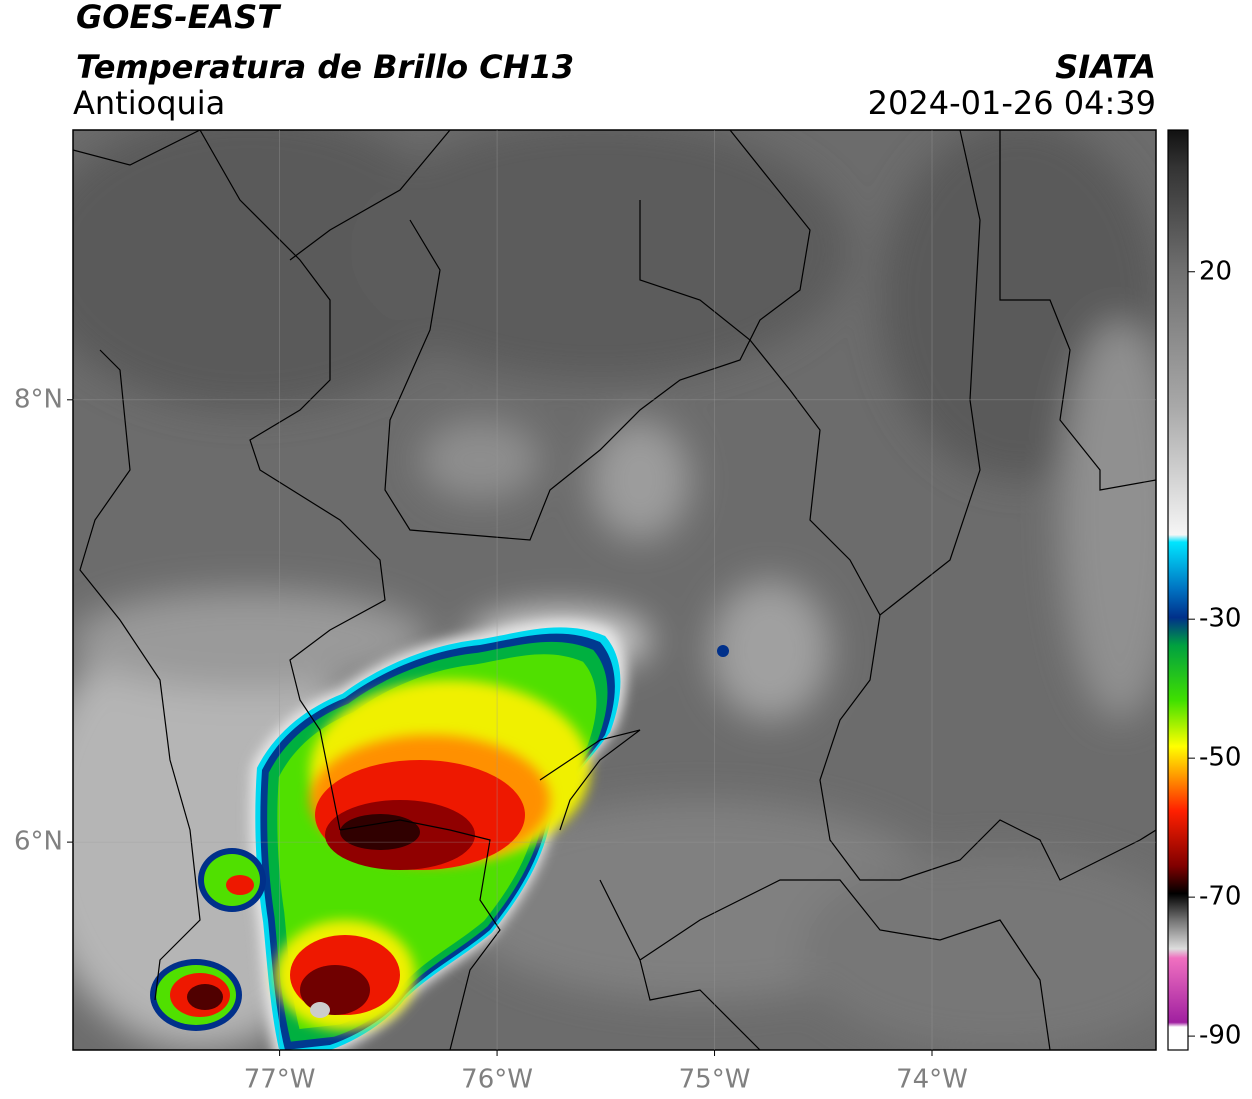 This screenshot has width=1252, height=1099. Describe the element at coordinates (1105, 67) in the screenshot. I see `source-label: SIATA` at that location.